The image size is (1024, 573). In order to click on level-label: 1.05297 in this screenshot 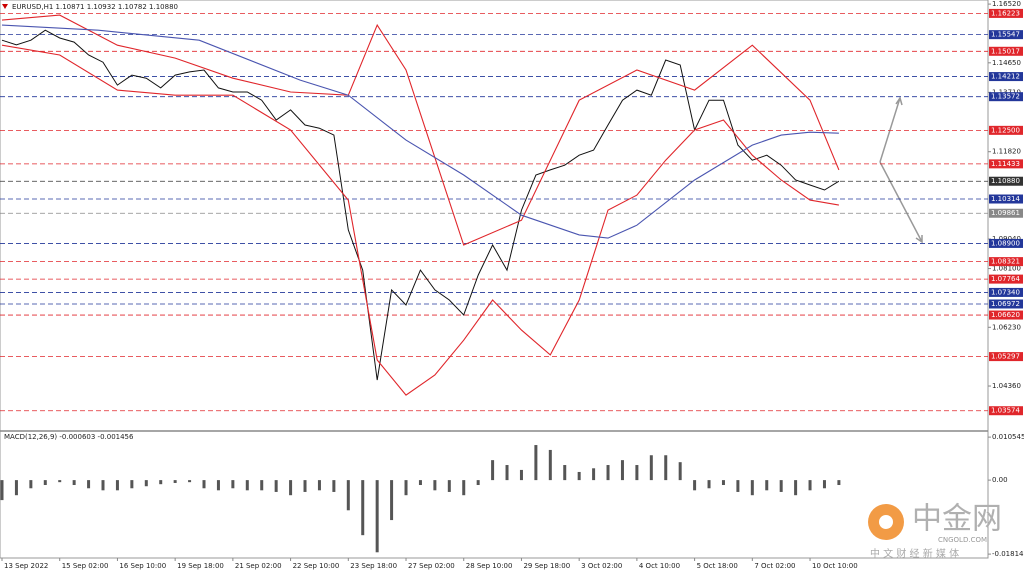, I will do `click(1005, 357)`.